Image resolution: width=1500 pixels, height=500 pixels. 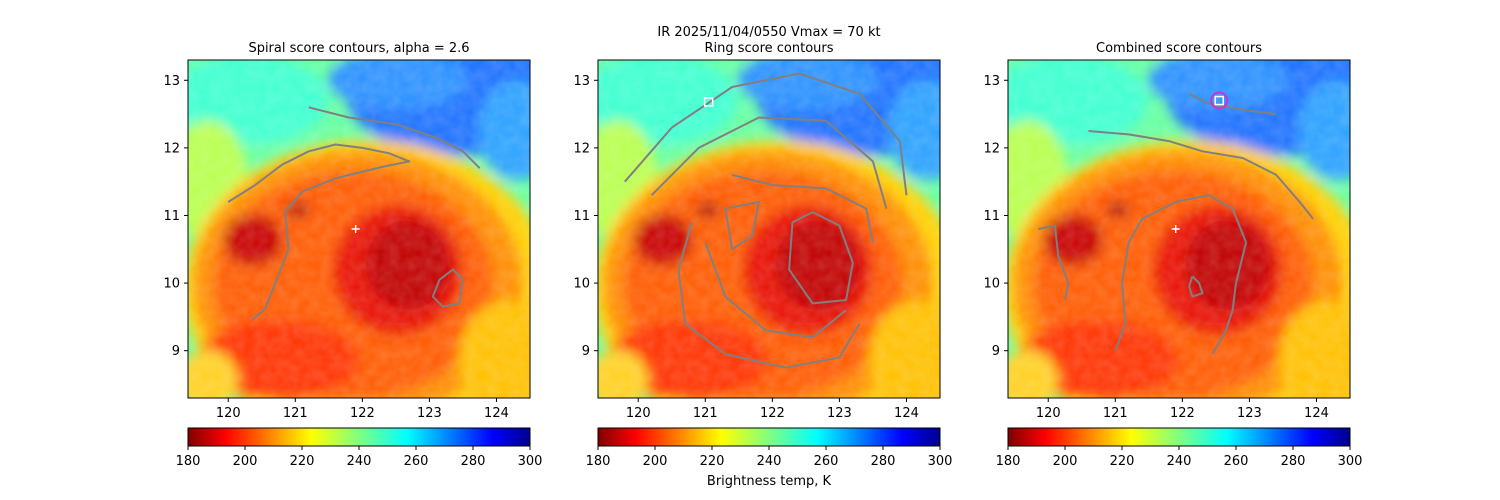 What do you see at coordinates (768, 48) in the screenshot?
I see `panel-title: Ring score contours` at bounding box center [768, 48].